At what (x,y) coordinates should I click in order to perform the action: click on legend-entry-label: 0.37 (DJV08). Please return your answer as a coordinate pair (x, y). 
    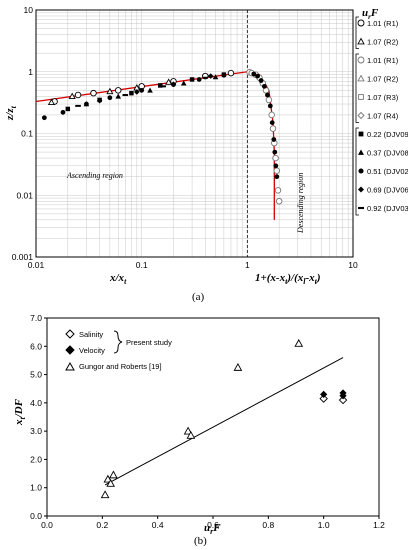
    Looking at the image, I should click on (387, 153).